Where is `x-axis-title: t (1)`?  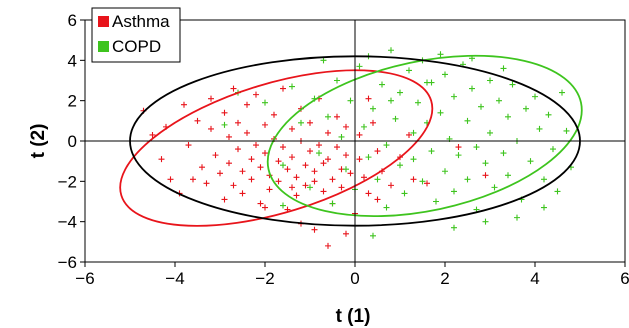 x-axis-title: t (1) is located at coordinates (353, 316).